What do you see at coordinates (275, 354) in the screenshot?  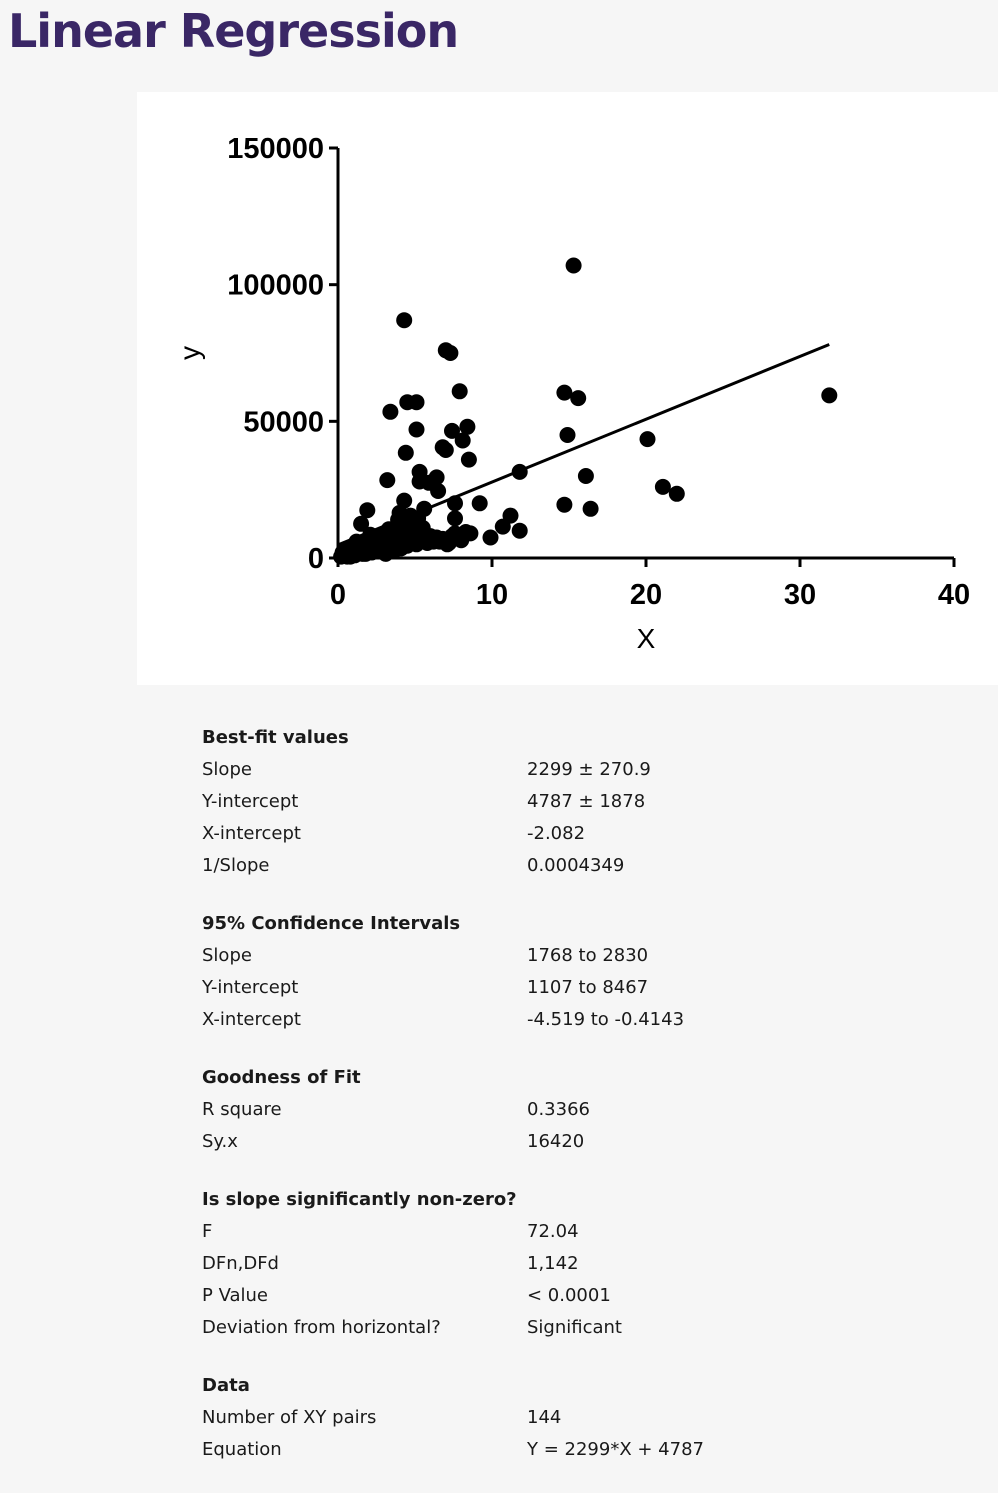 I see `y-tick-labels: 0 50000 100000 150000` at bounding box center [275, 354].